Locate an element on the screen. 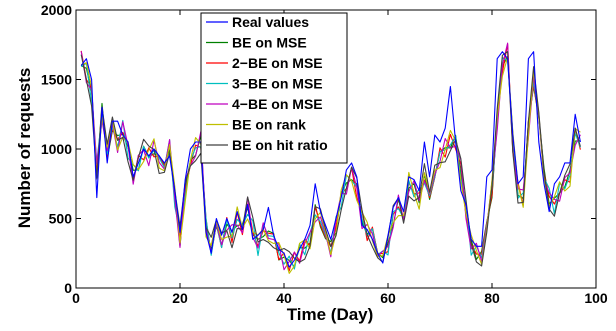 The width and height of the screenshot is (616, 331). legend-label-4: 4−BE on MSE is located at coordinates (277, 104).